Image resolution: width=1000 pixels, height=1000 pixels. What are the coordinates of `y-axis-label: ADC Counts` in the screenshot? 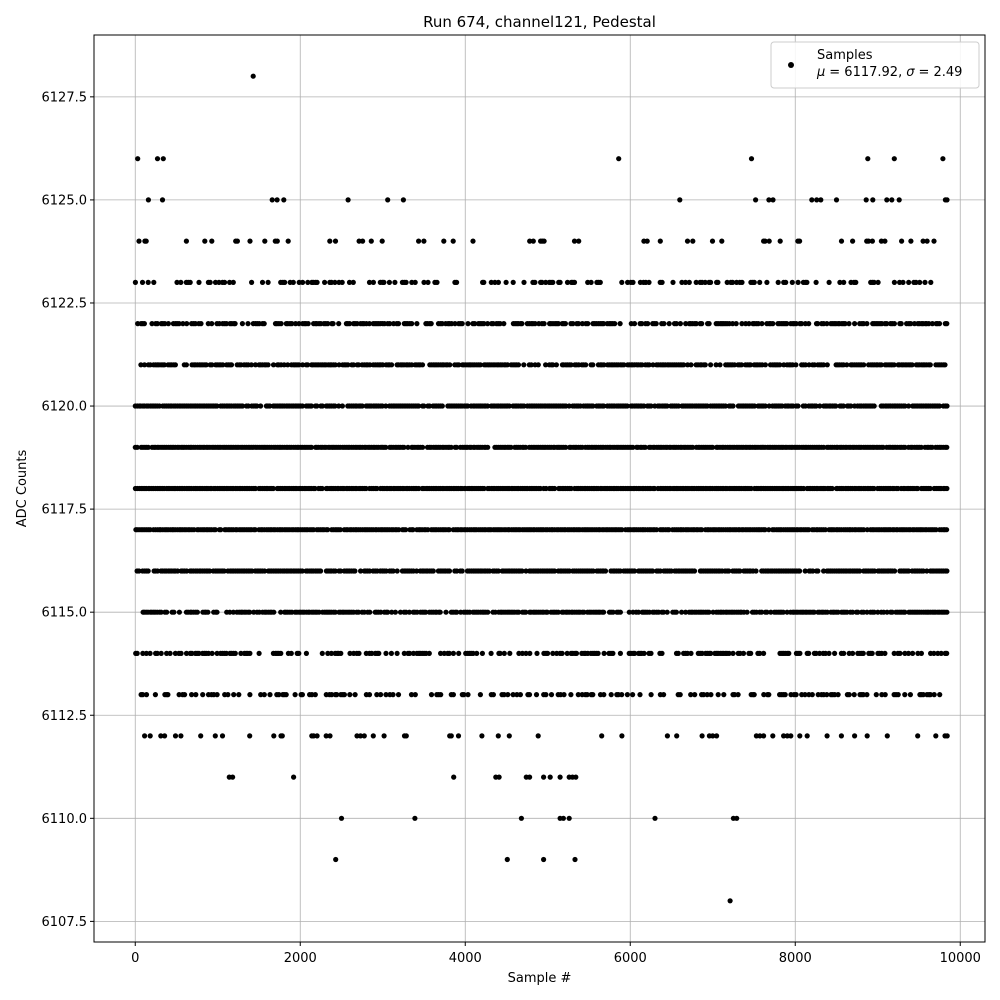 It's located at (22, 489).